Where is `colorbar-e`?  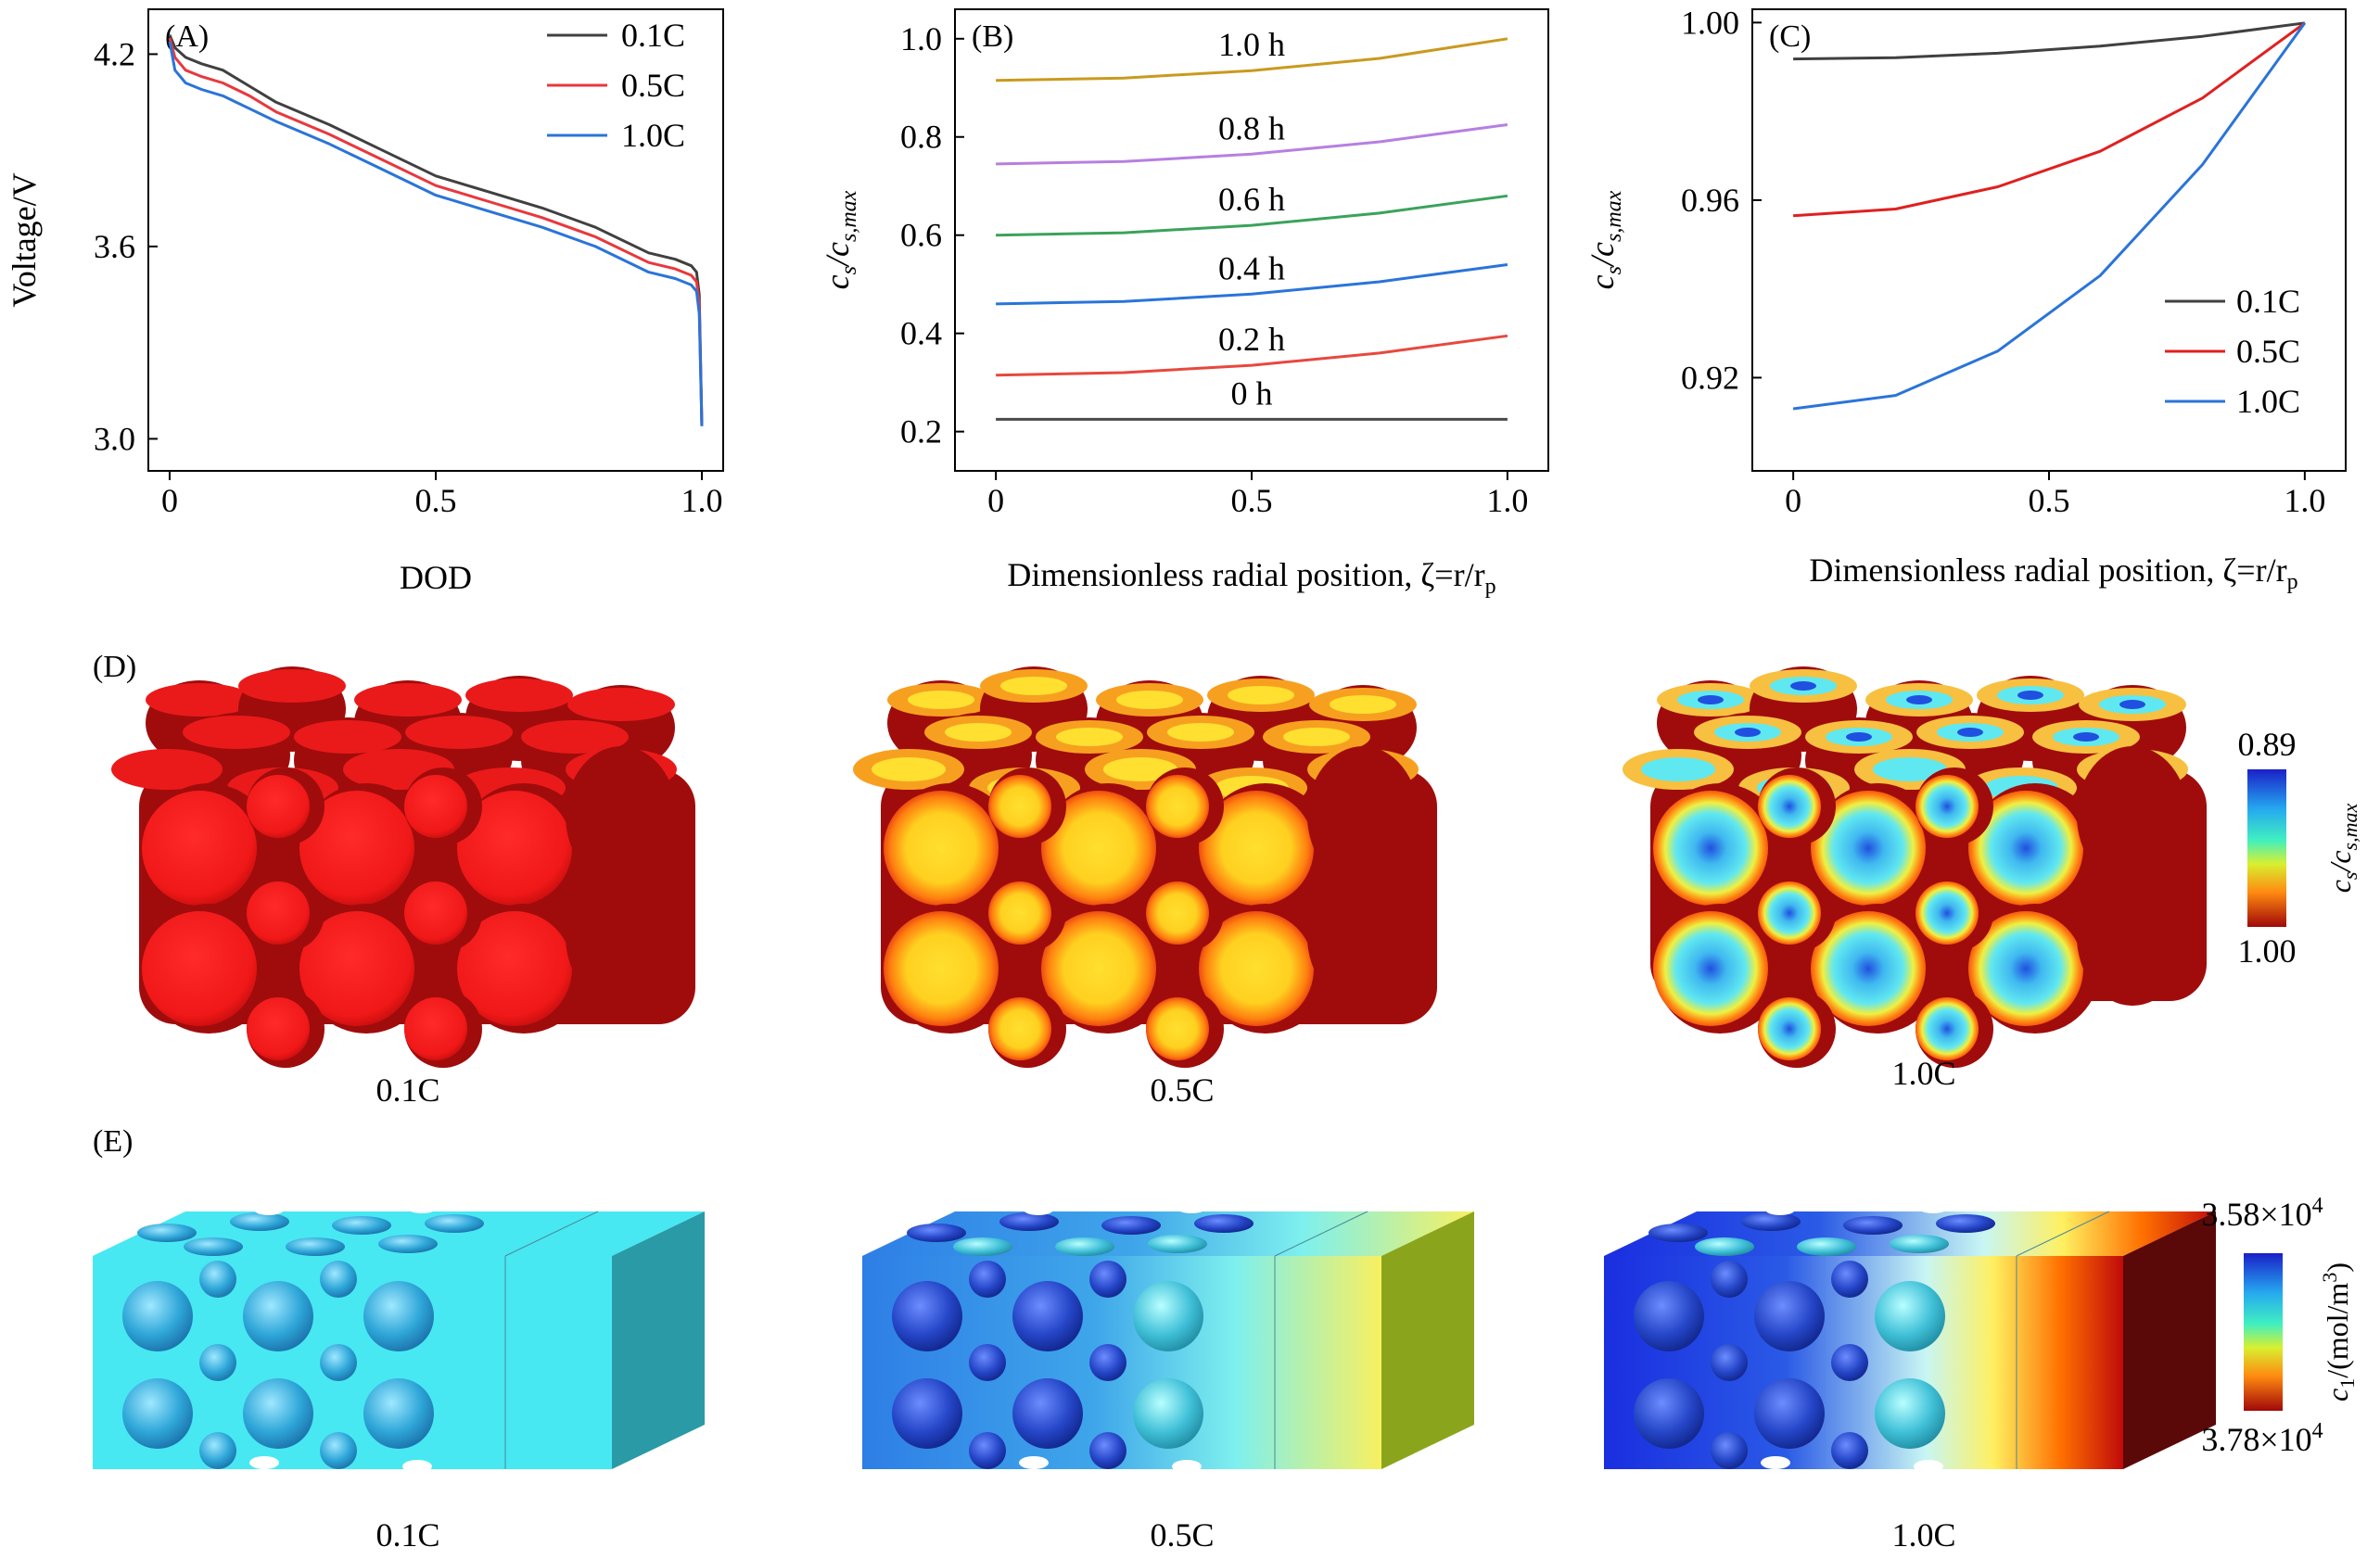
colorbar-e is located at coordinates (2263, 1332).